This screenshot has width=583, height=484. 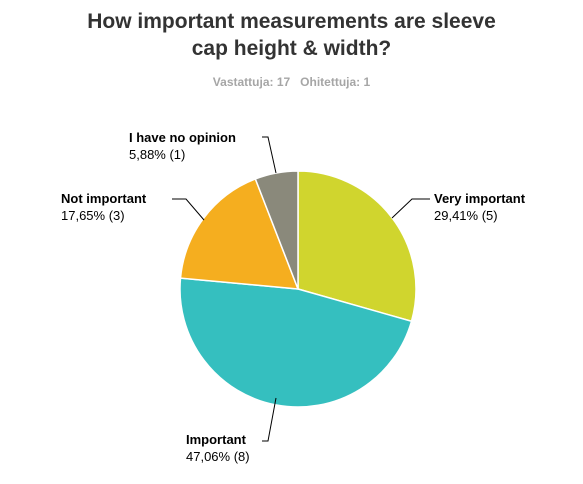 I want to click on slice-label-value: 29,41% (5), so click(x=466, y=215).